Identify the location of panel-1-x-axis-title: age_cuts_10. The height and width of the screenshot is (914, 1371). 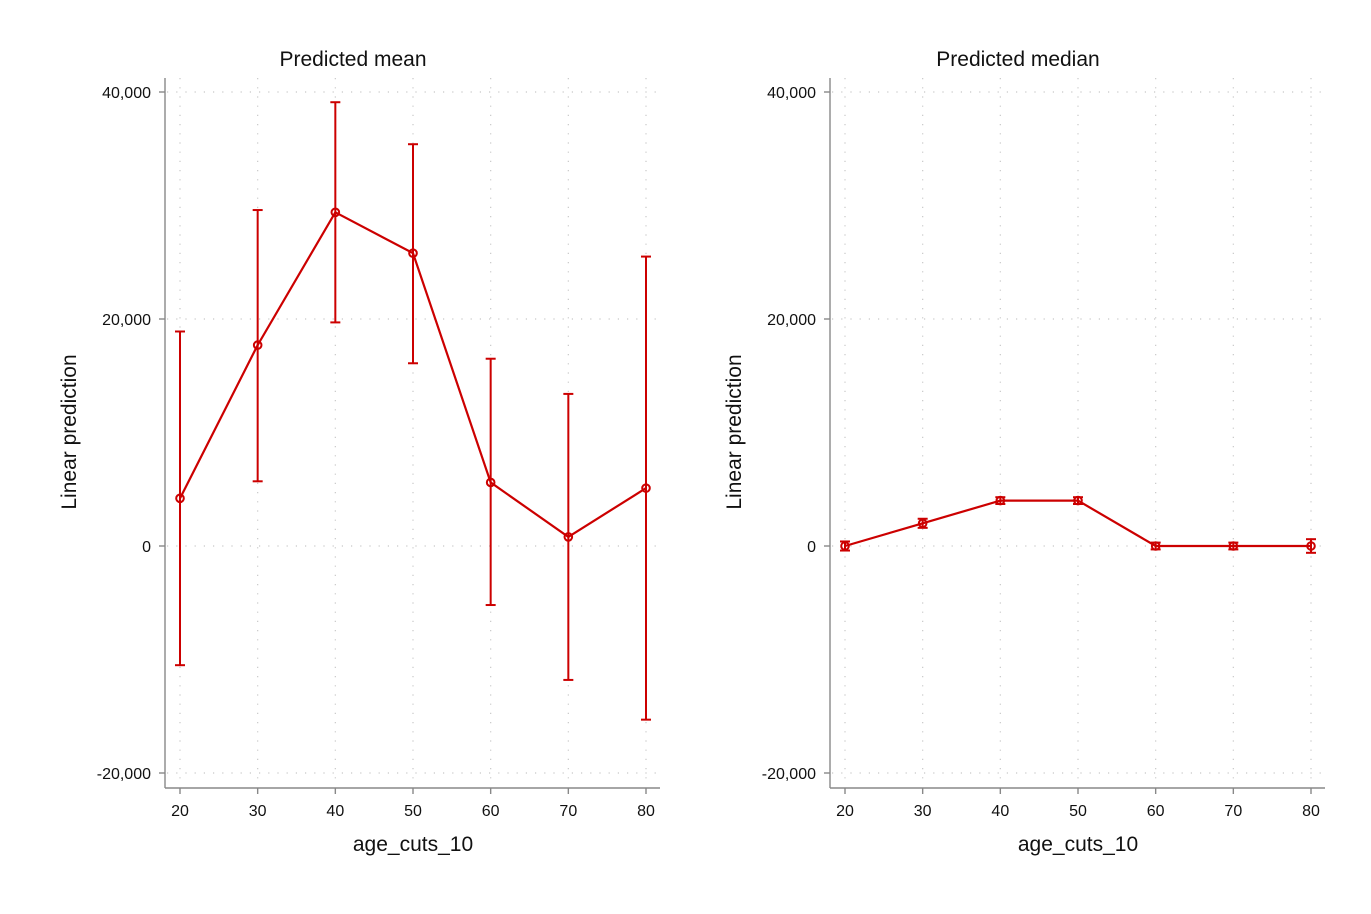
(413, 844).